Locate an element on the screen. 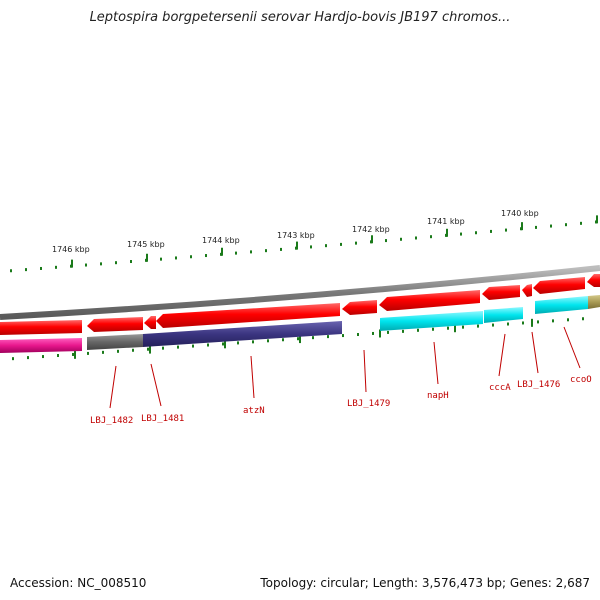 This screenshot has height=600, width=600. gene-label-atzn: atzN is located at coordinates (254, 411).